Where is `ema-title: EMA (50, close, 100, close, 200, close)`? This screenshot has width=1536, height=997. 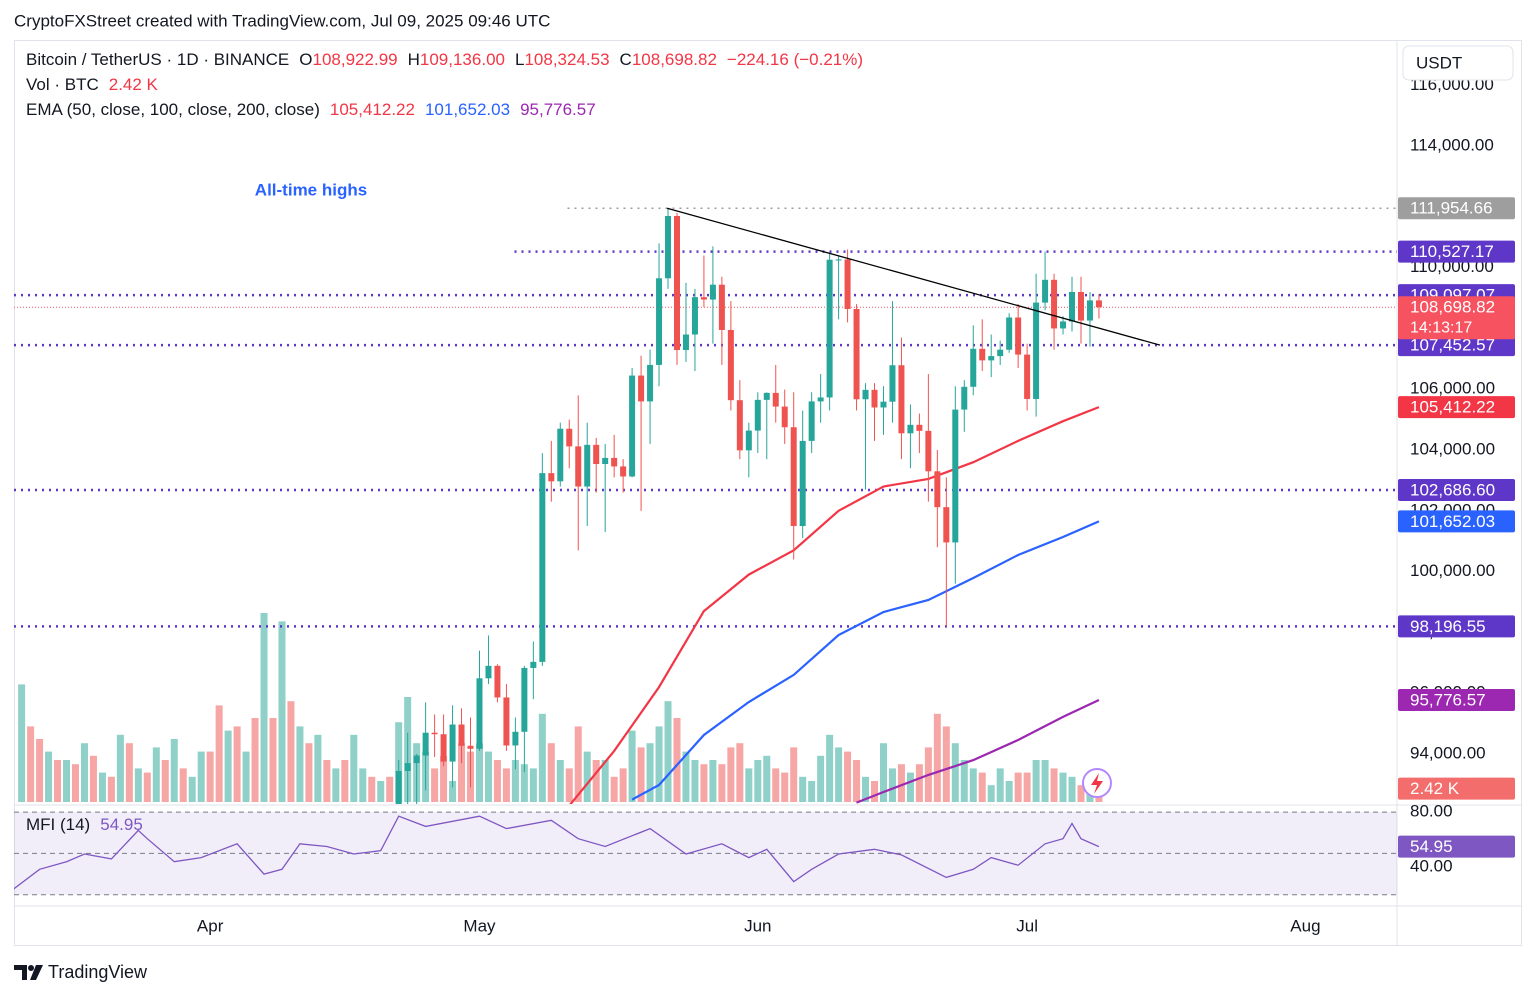
ema-title: EMA (50, close, 100, close, 200, close) is located at coordinates (173, 109).